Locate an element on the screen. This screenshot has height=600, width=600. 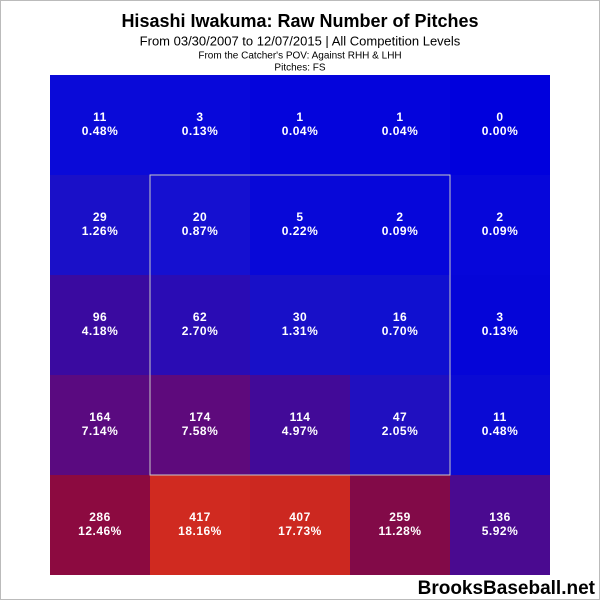
count-label: 29 is located at coordinates (100, 217).